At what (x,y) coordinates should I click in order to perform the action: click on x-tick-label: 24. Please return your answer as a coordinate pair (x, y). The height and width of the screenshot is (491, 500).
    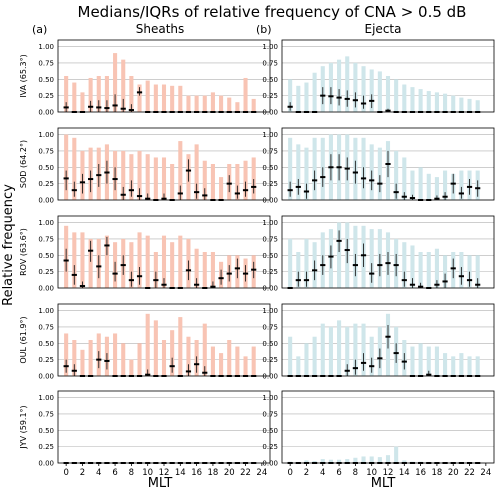
    Looking at the image, I should click on (261, 473).